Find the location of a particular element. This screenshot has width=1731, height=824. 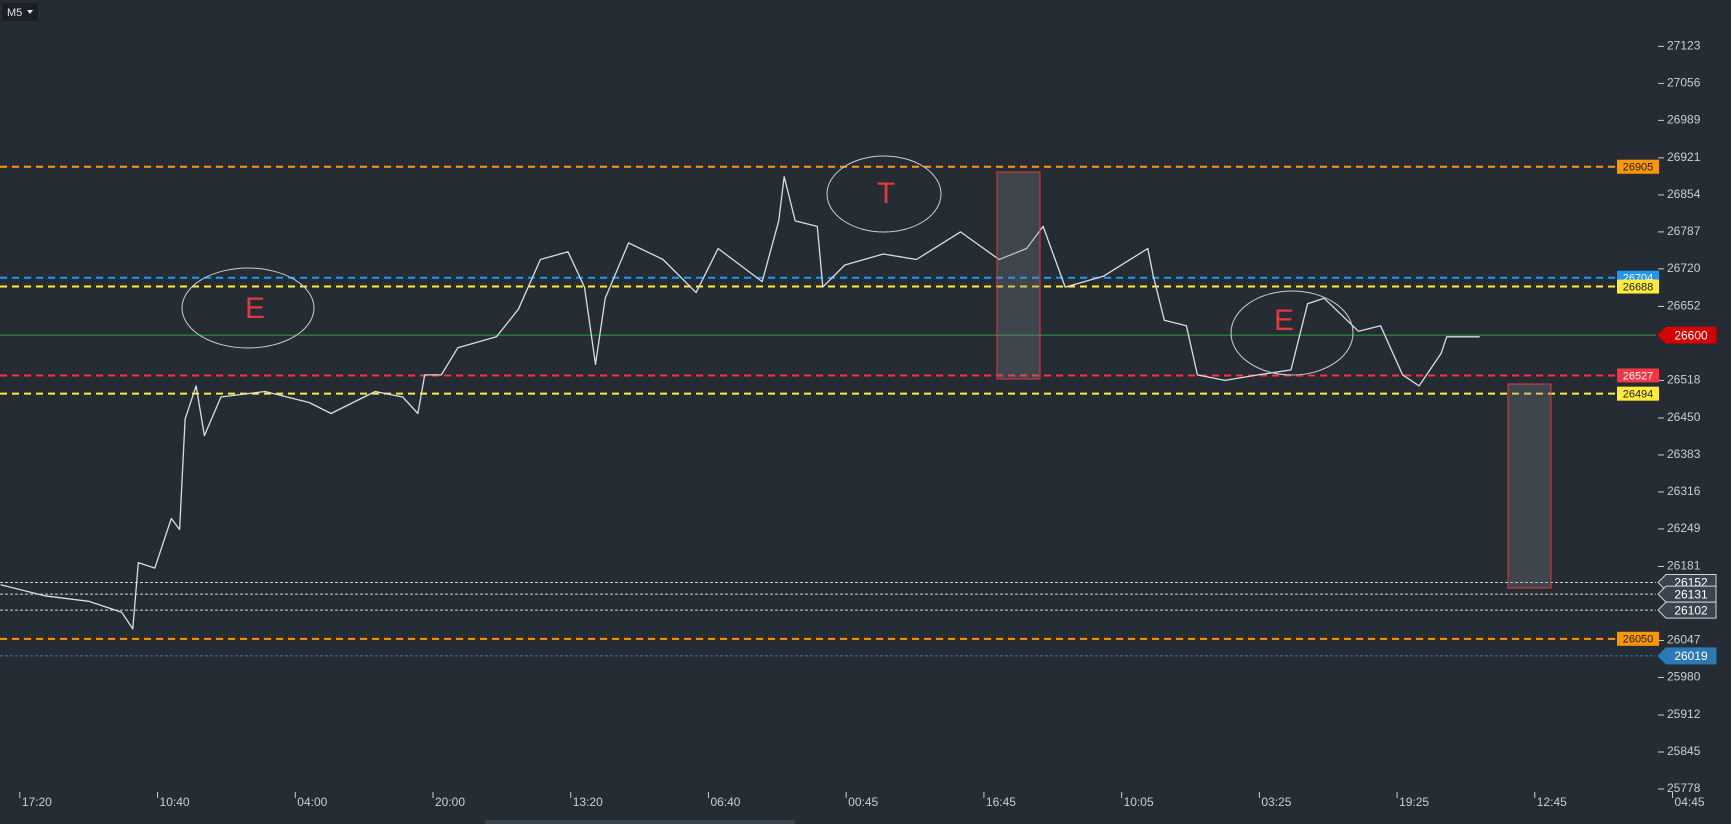

y-tick-label: 26652 is located at coordinates (1684, 306).